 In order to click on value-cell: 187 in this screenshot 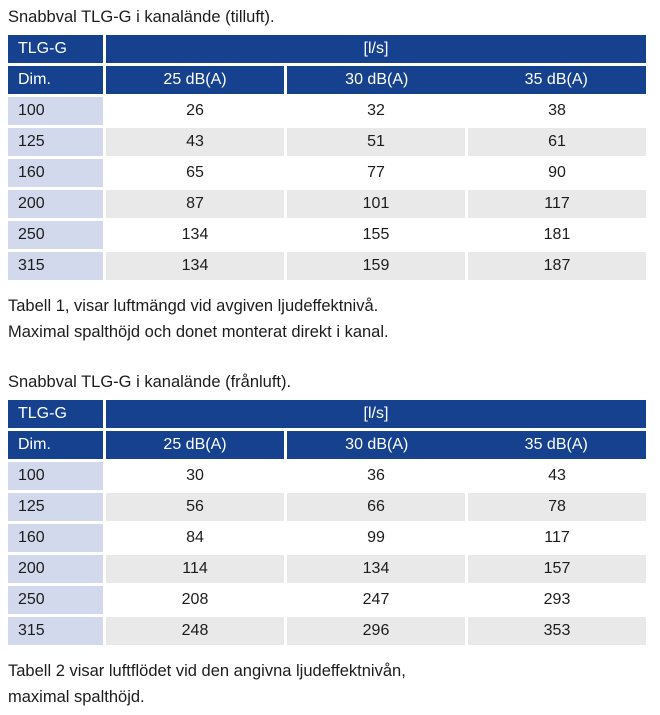, I will do `click(557, 266)`.